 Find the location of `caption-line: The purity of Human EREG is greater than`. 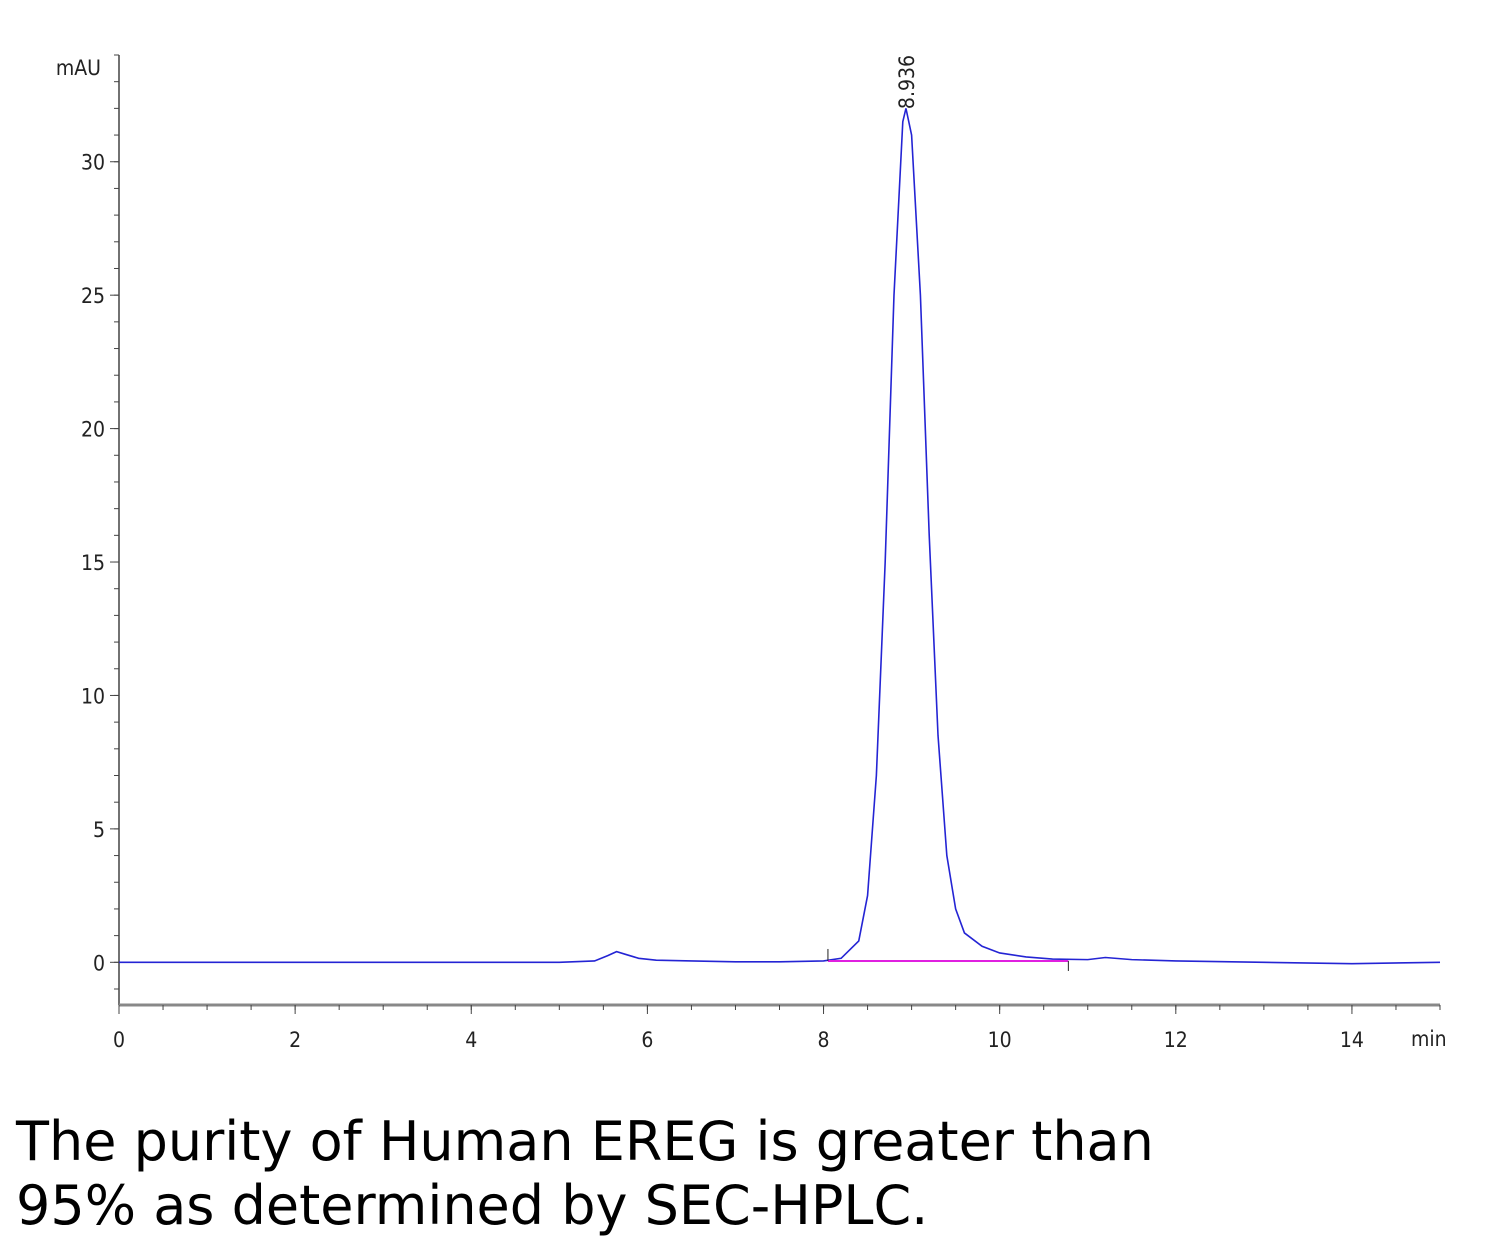

caption-line: The purity of Human EREG is greater than is located at coordinates (584, 1141).